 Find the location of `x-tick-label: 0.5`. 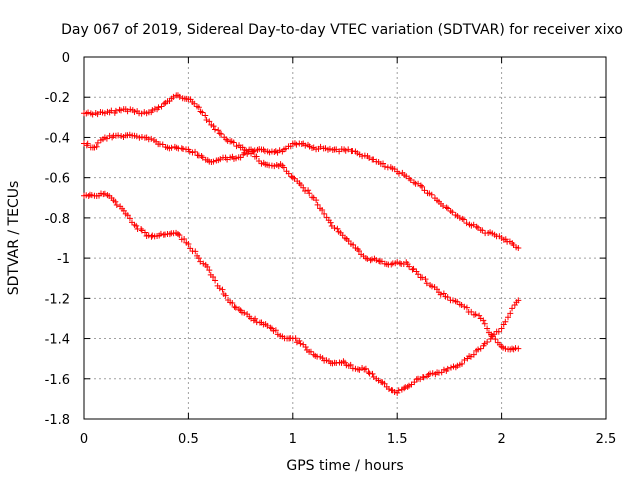

x-tick-label: 0.5 is located at coordinates (188, 439).